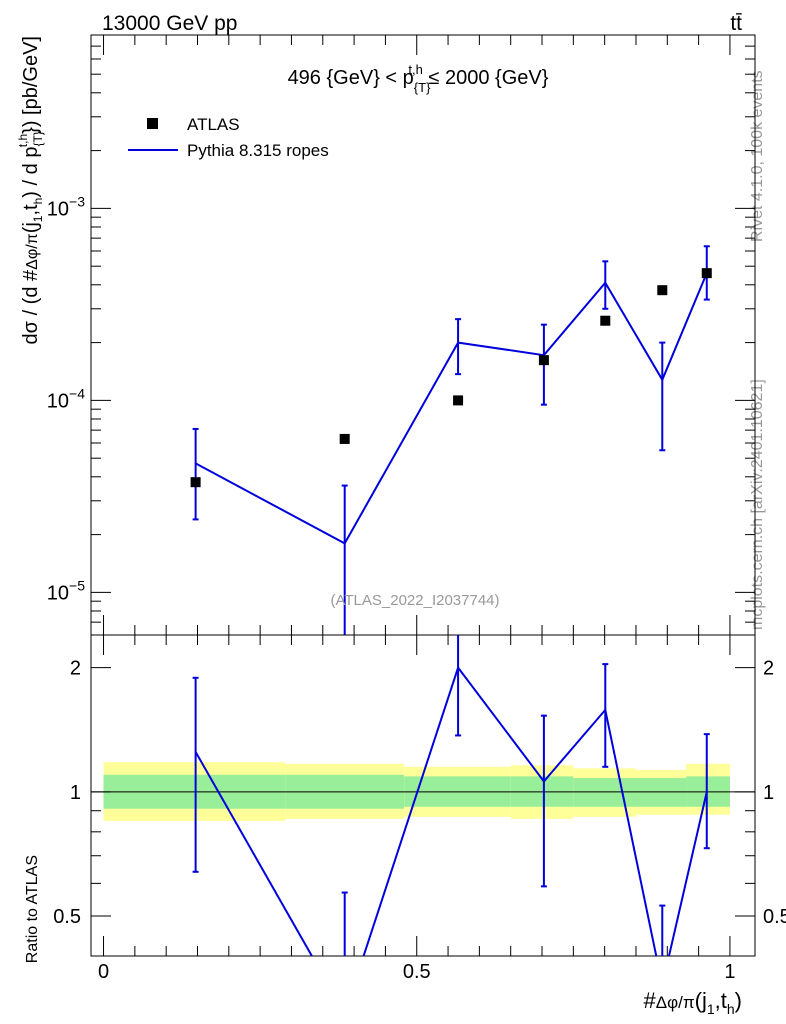 The width and height of the screenshot is (786, 1024). Describe the element at coordinates (757, 504) in the screenshot. I see `mcplots-label: mcplots.cern.ch [arXiv:2401.10621]` at that location.